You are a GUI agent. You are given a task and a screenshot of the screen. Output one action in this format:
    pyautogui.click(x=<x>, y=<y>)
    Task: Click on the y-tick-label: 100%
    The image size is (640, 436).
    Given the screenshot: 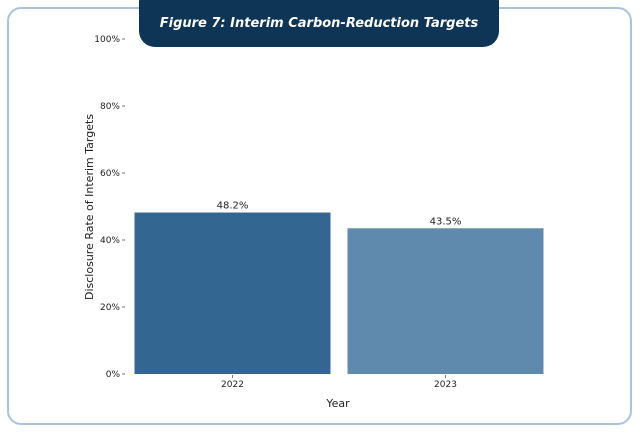 What is the action you would take?
    pyautogui.click(x=107, y=40)
    